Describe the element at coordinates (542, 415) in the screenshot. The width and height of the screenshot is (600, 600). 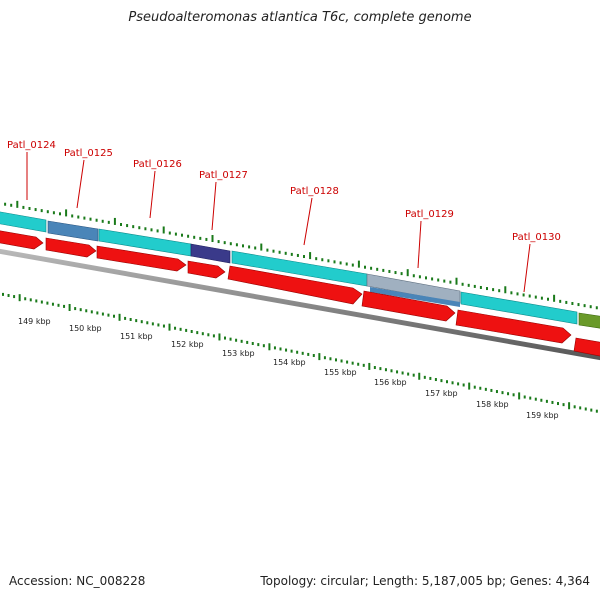
I see `scale-label: 159 kbp` at that location.